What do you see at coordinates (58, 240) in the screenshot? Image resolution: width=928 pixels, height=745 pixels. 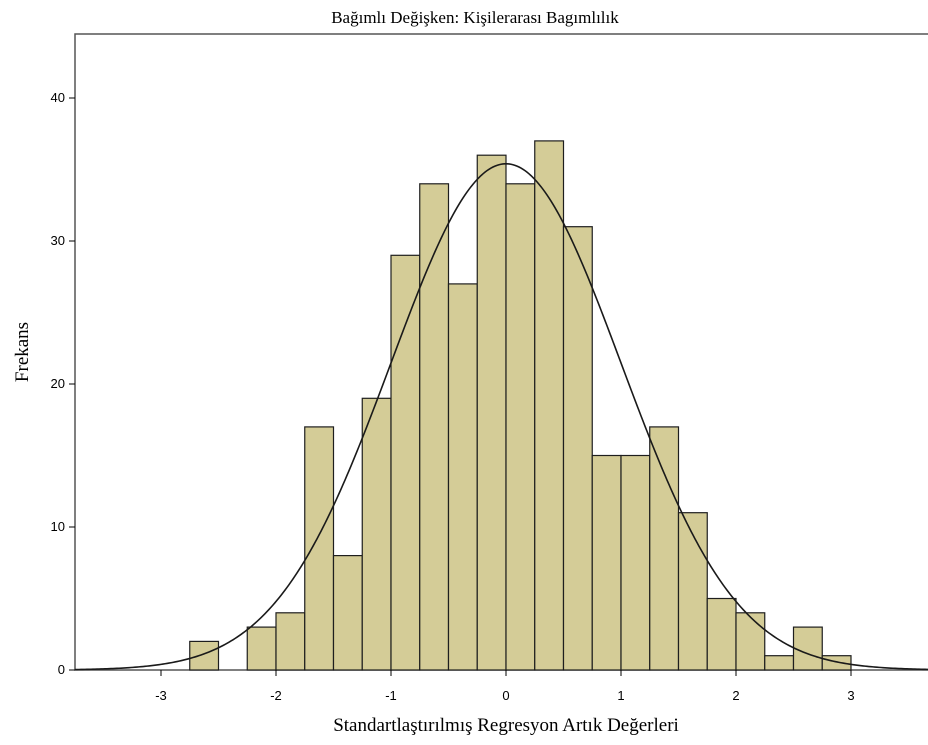 I see `y-tick-label: 30` at bounding box center [58, 240].